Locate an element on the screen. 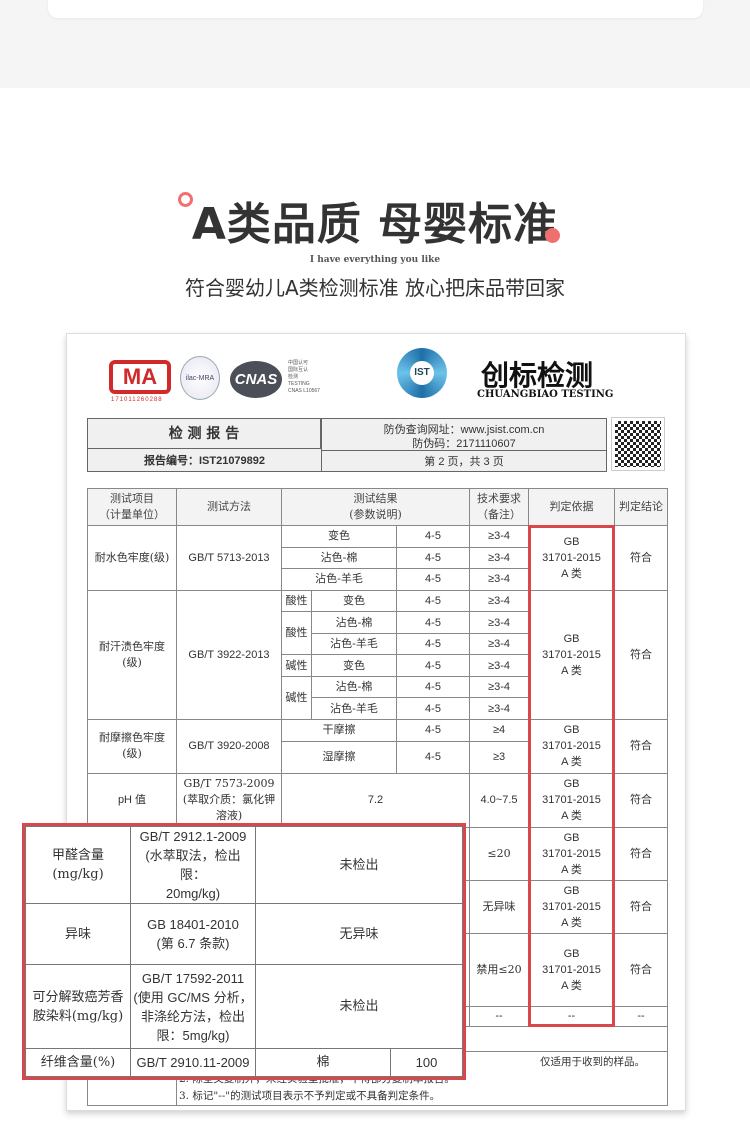 The height and width of the screenshot is (1146, 750). subtitle: 符合婴幼儿A类检测标准 放心把床品带回家 is located at coordinates (375, 288).